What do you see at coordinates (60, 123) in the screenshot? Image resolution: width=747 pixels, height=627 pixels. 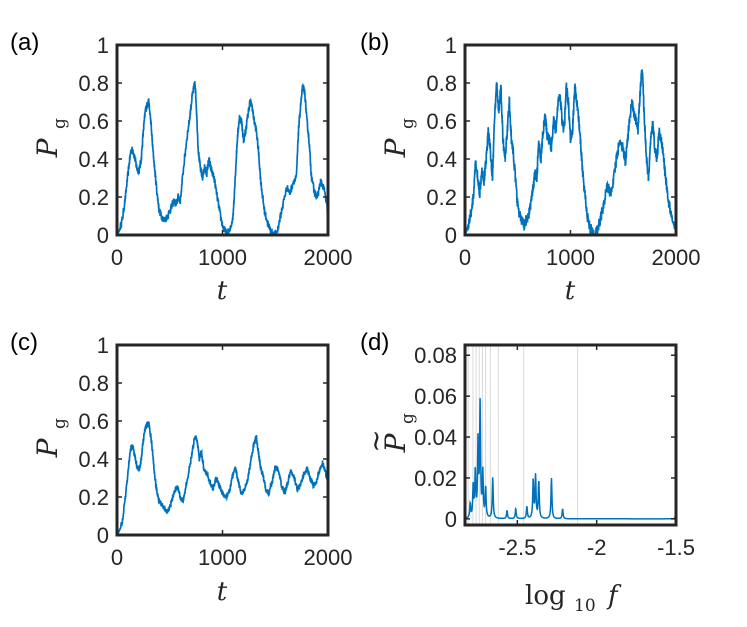 I see `panel-a-ylabel-sub: g` at bounding box center [60, 123].